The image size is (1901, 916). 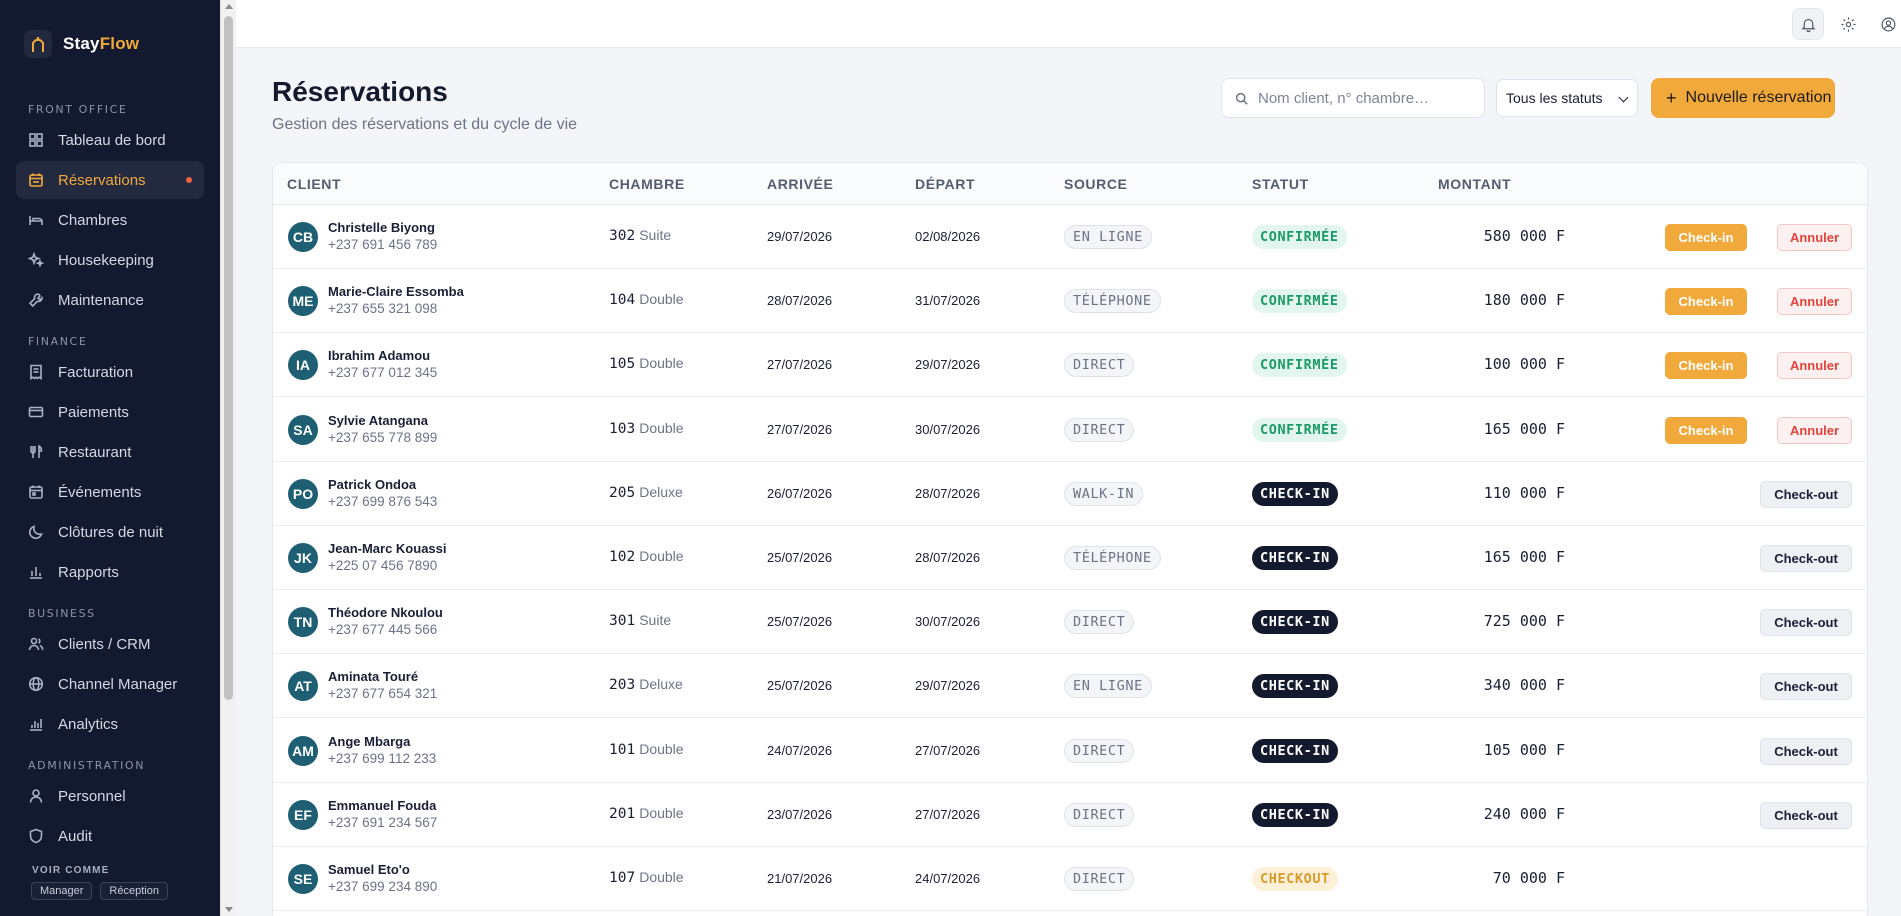 I want to click on client-phone: +237 699 876 543, so click(x=383, y=501).